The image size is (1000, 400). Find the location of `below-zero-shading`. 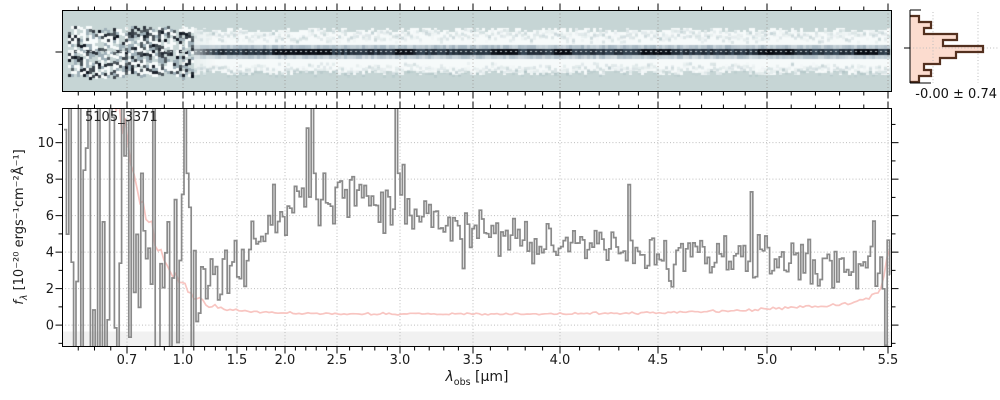

below-zero-shading is located at coordinates (477, 339).